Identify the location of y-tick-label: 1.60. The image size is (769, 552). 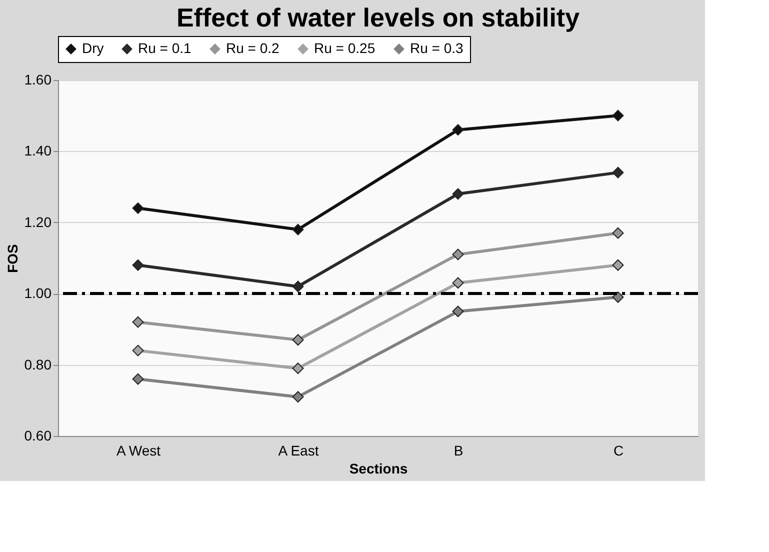
(38, 80).